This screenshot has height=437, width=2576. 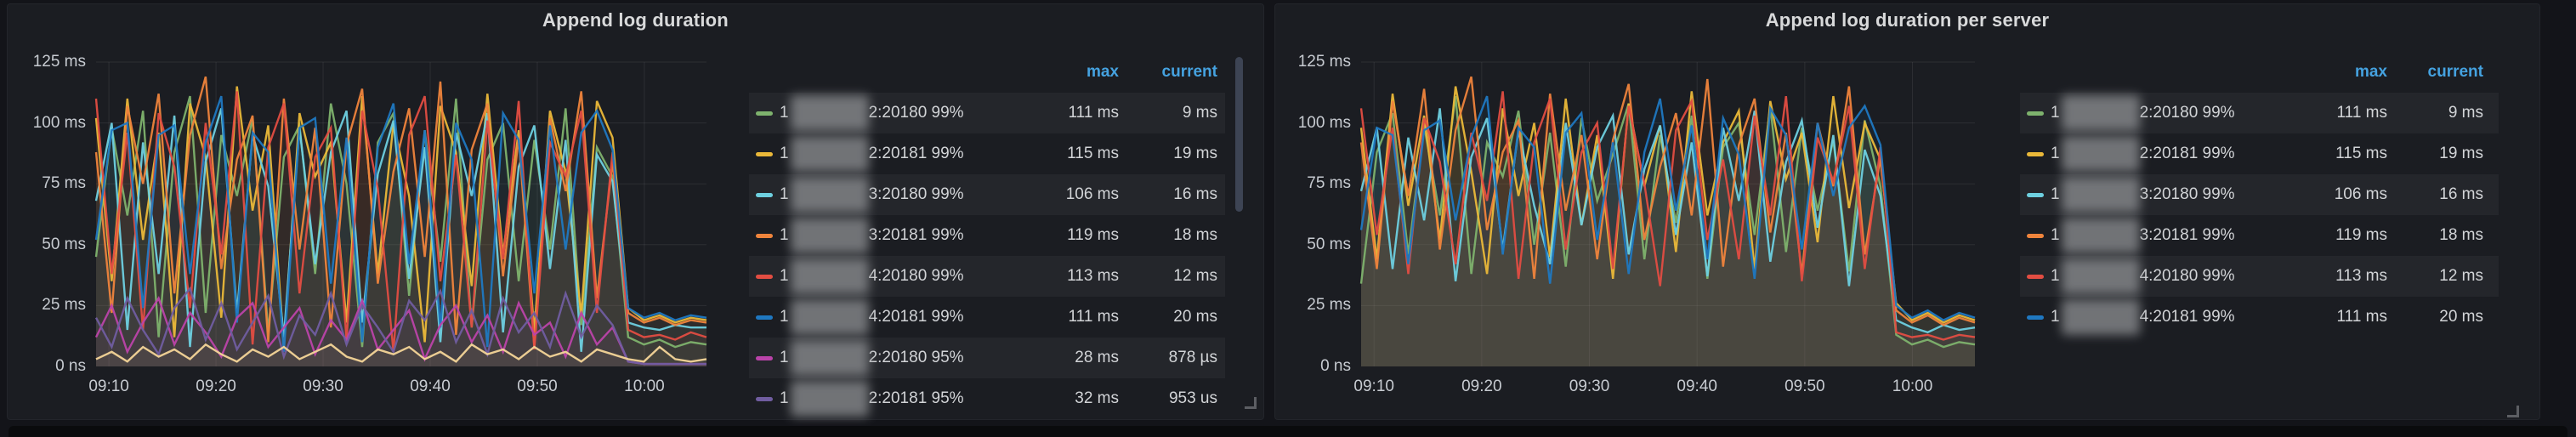 What do you see at coordinates (860, 398) in the screenshot?
I see `legend-series-label: 1 2:20181 95%` at bounding box center [860, 398].